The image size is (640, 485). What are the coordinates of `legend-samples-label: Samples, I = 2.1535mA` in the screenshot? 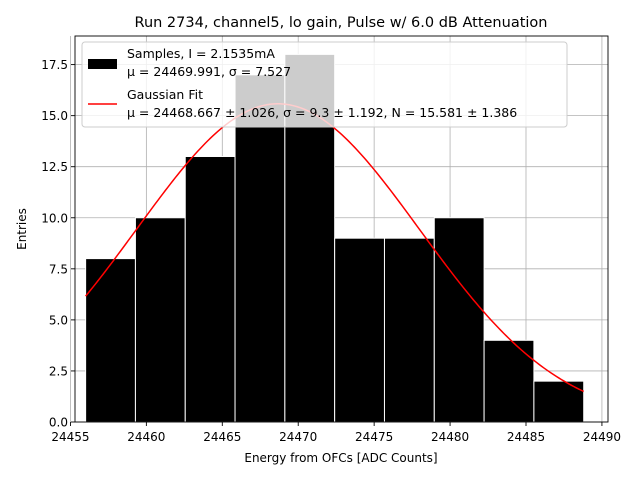 It's located at (201, 53).